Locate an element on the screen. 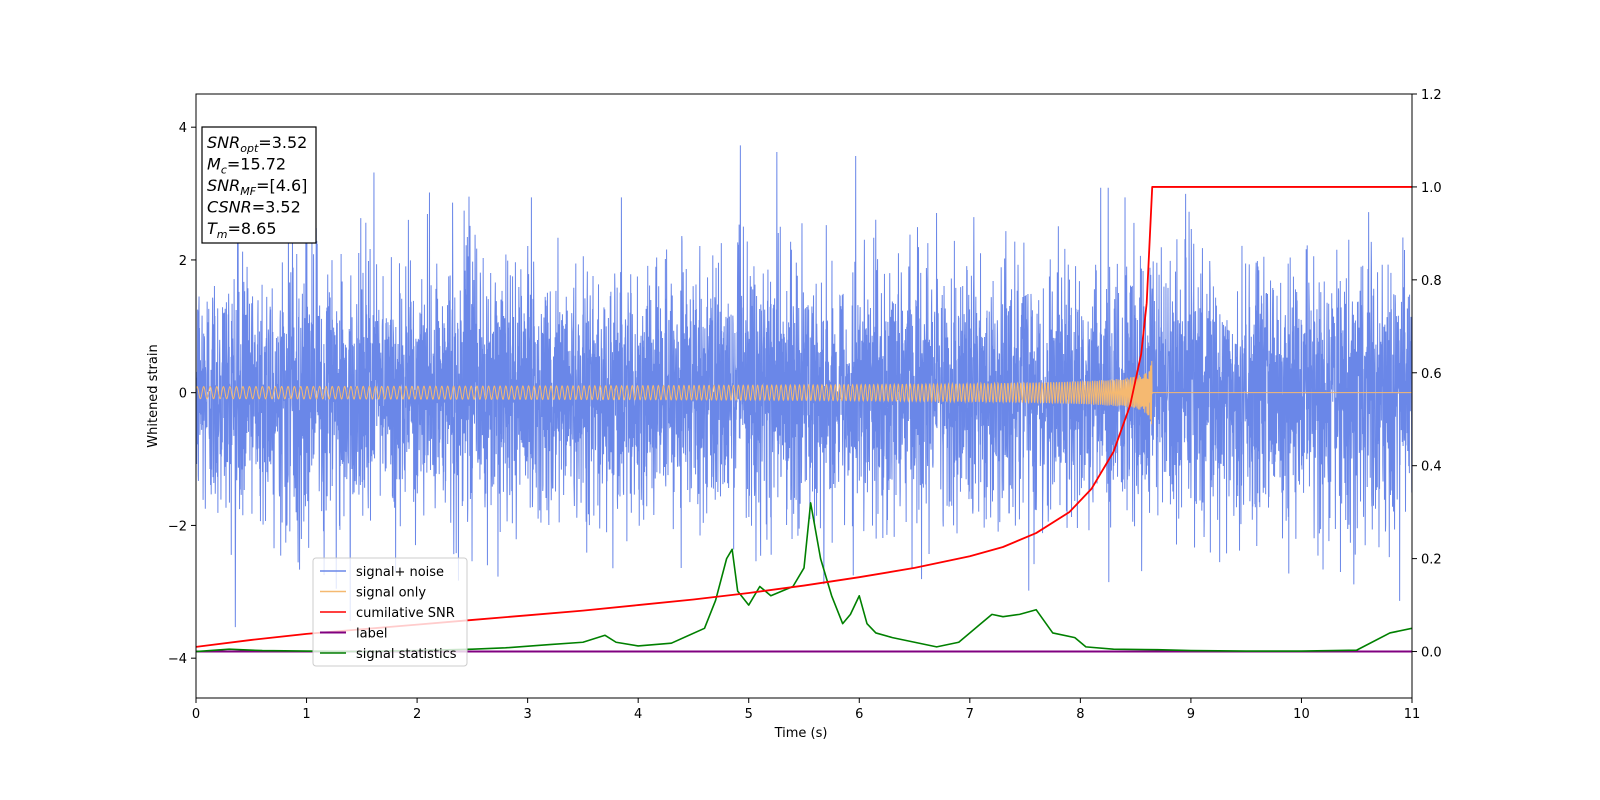  legend-entry: label is located at coordinates (371, 634).